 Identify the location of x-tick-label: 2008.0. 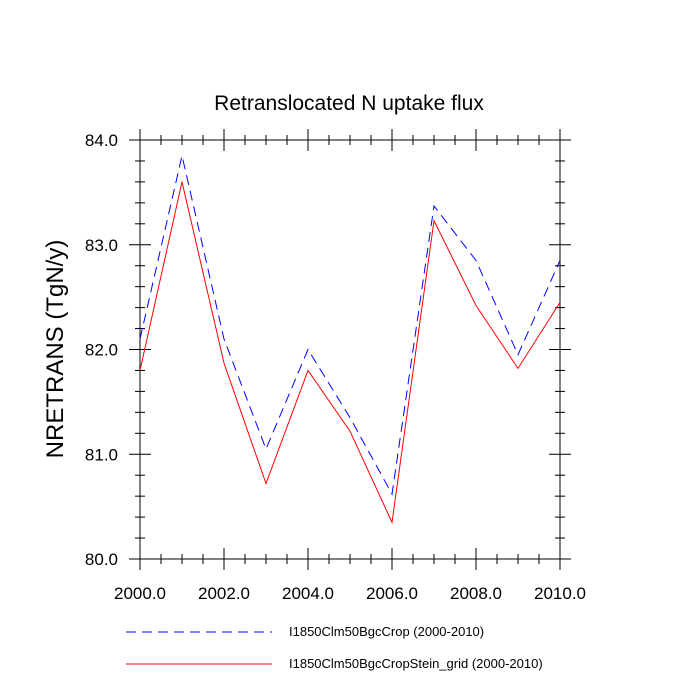
(476, 593).